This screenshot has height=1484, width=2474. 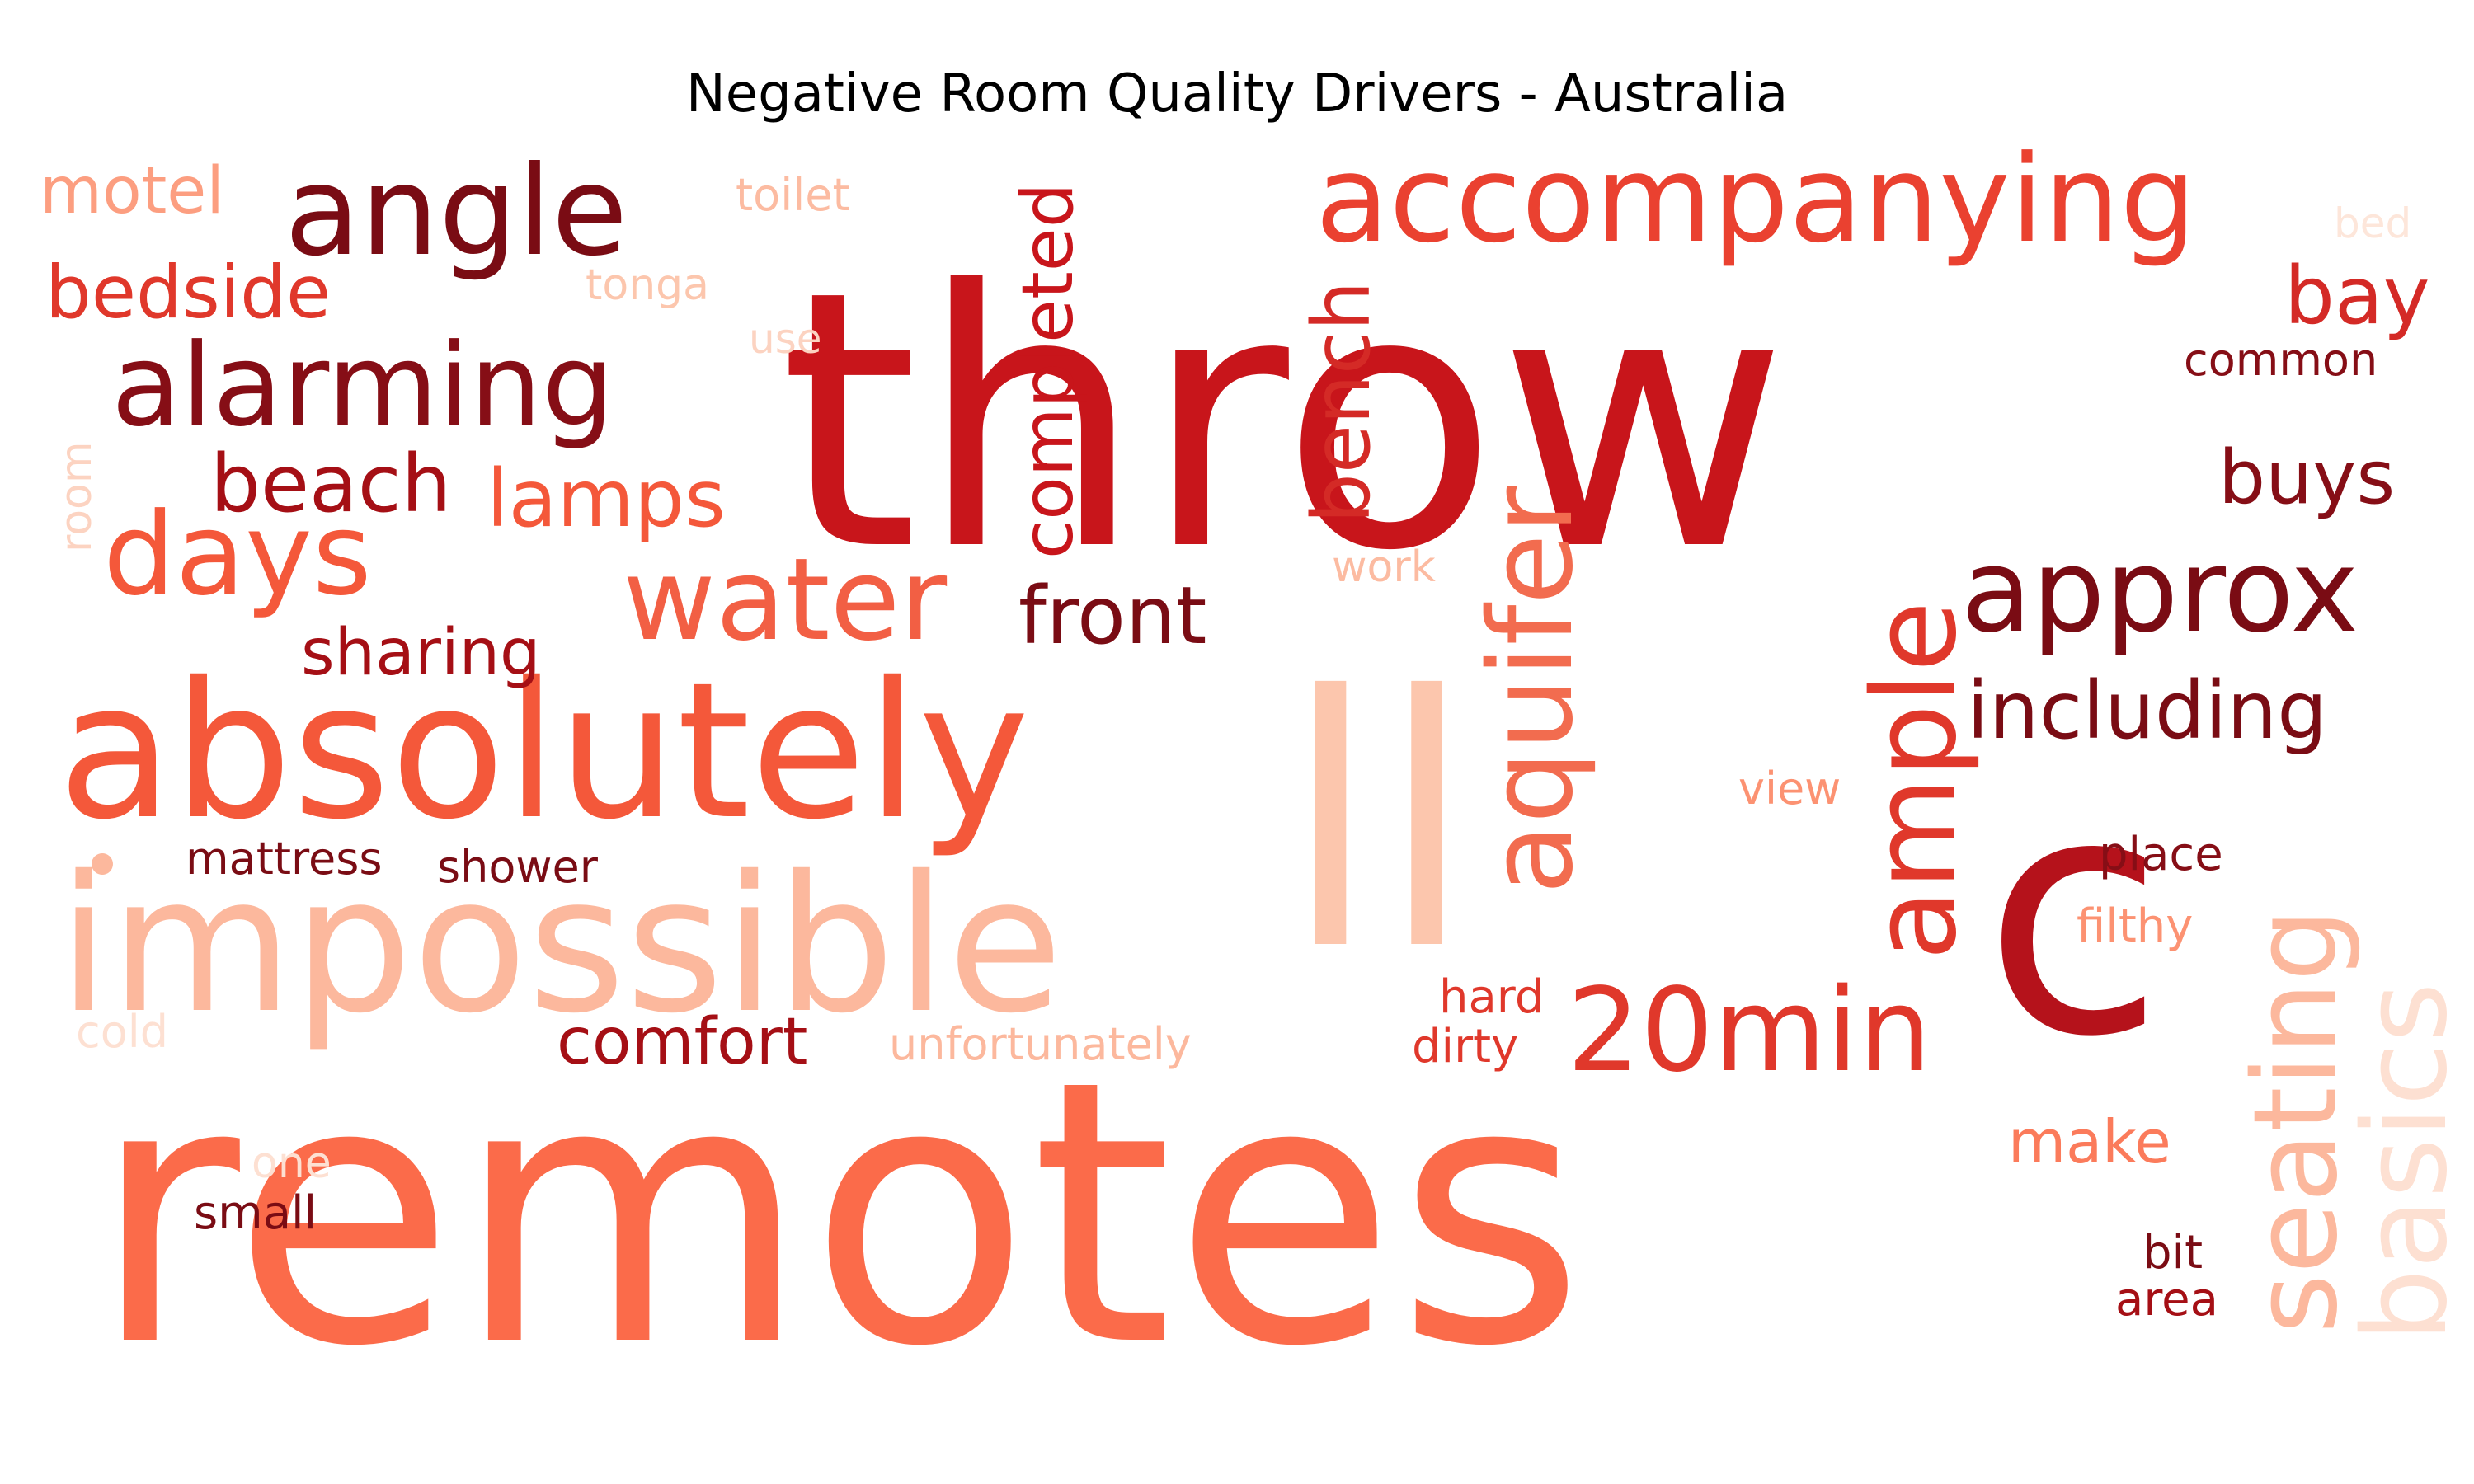 I want to click on word-ample: ample, so click(x=1915, y=780).